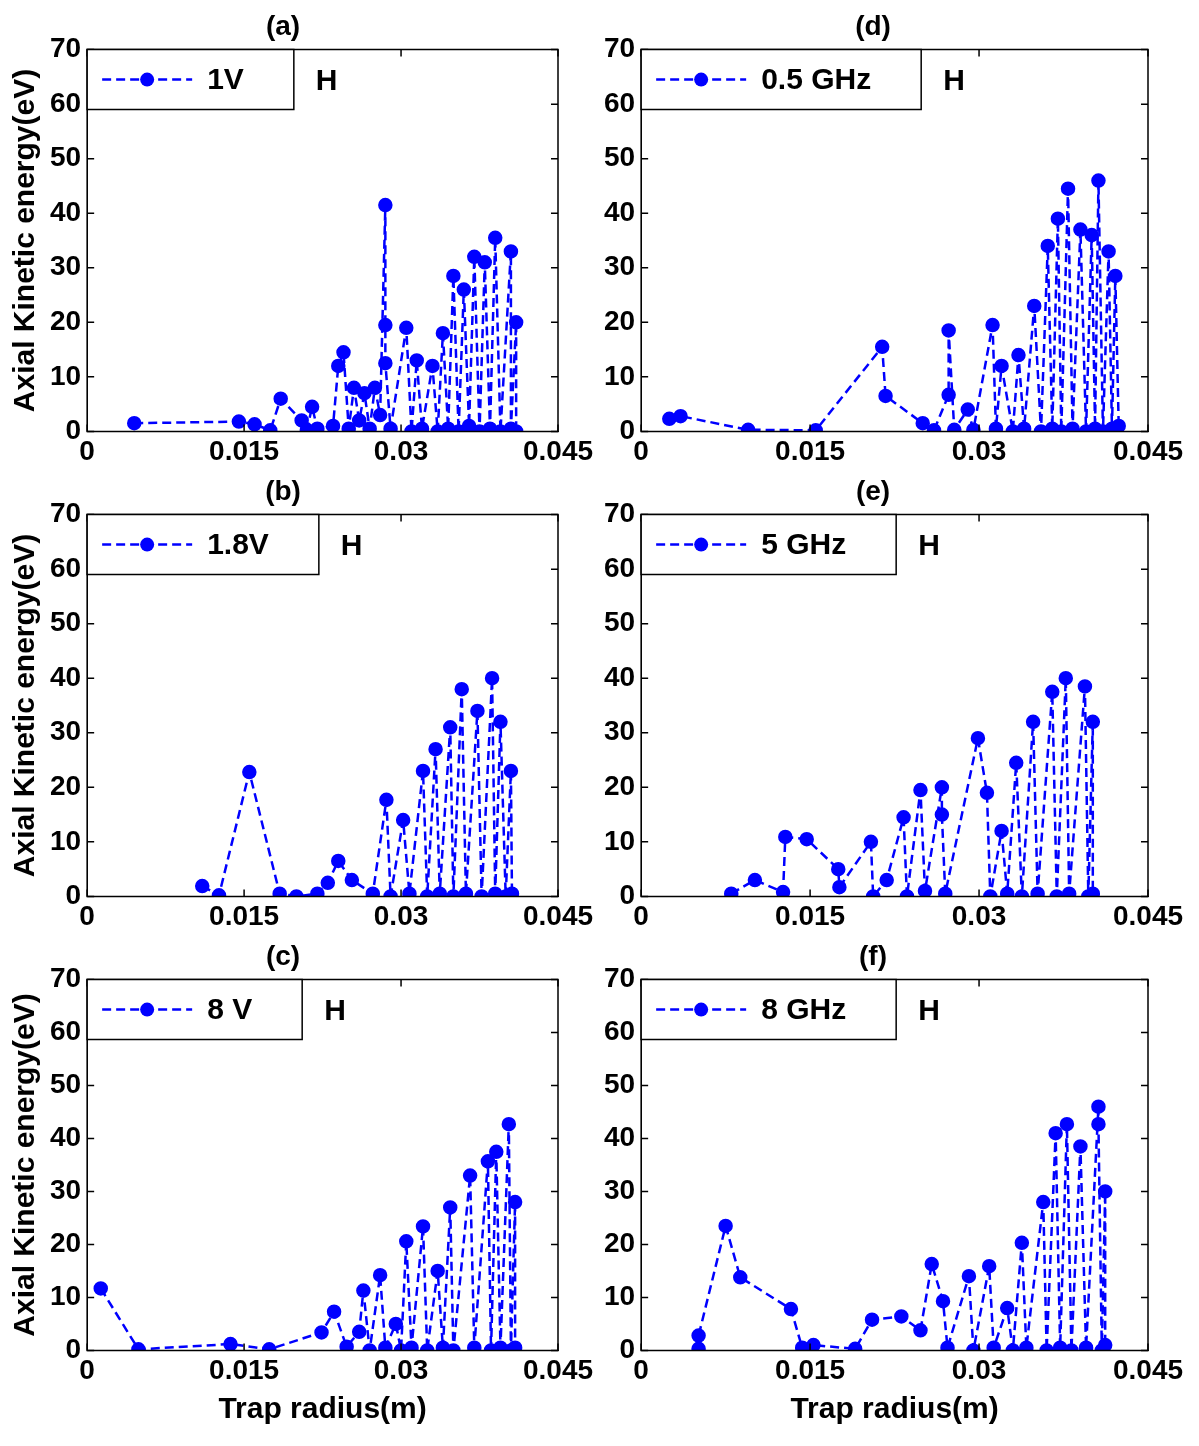 Image resolution: width=1199 pixels, height=1446 pixels. What do you see at coordinates (283, 955) in the screenshot?
I see `chart-title: (c)` at bounding box center [283, 955].